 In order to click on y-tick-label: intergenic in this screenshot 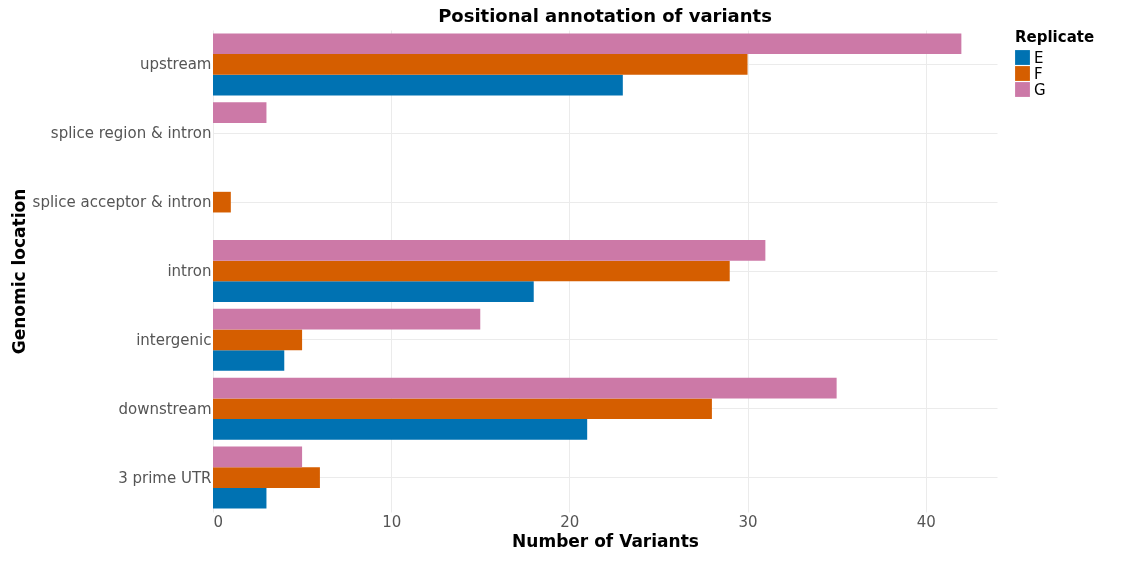, I will do `click(174, 339)`.